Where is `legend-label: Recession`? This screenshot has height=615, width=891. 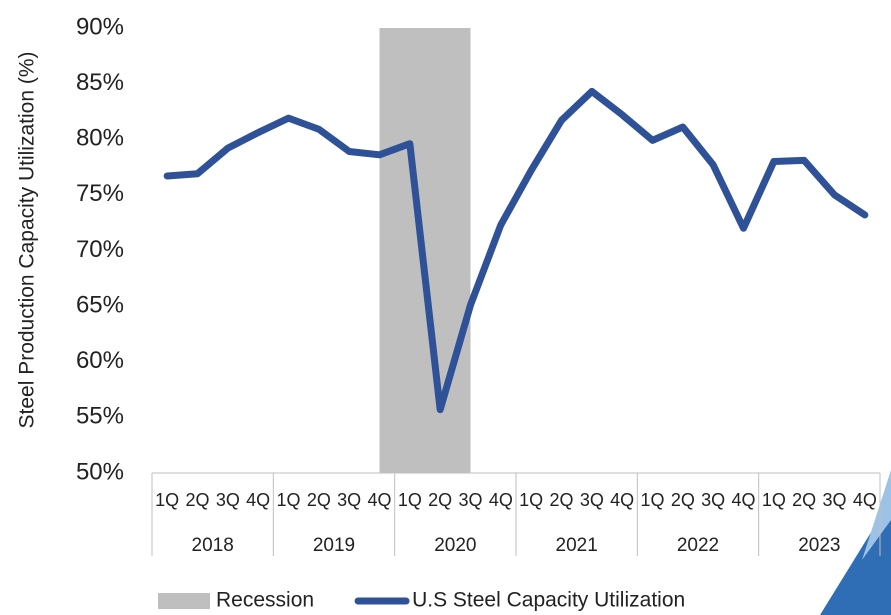 legend-label: Recession is located at coordinates (265, 600).